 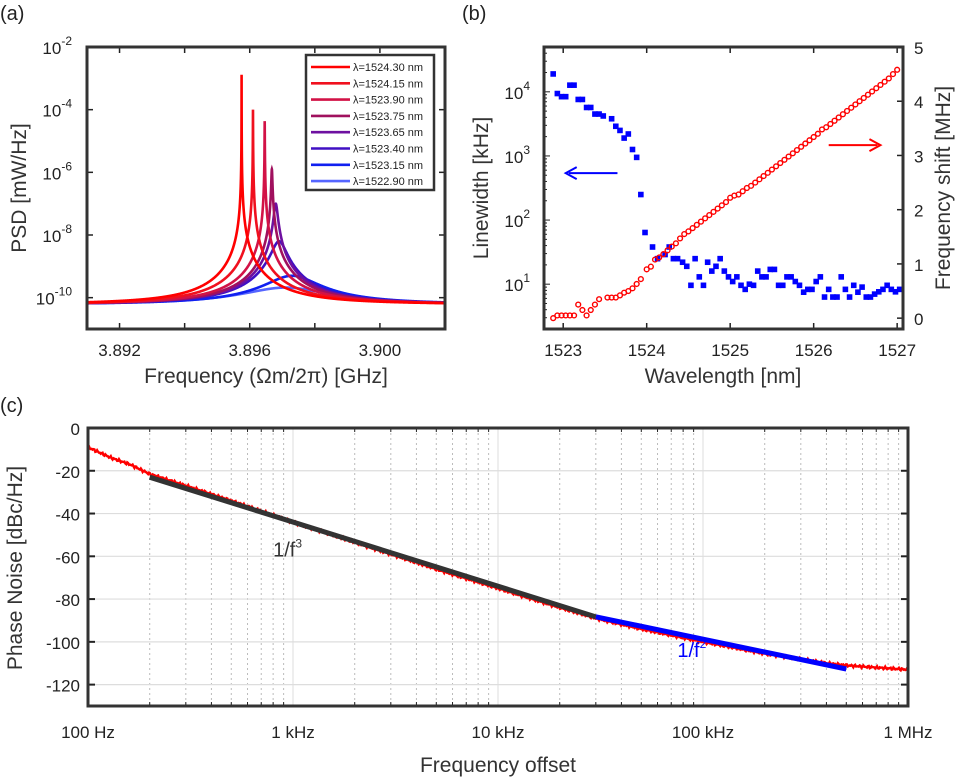 I want to click on x-tick-label: 10 kHz, so click(x=498, y=732).